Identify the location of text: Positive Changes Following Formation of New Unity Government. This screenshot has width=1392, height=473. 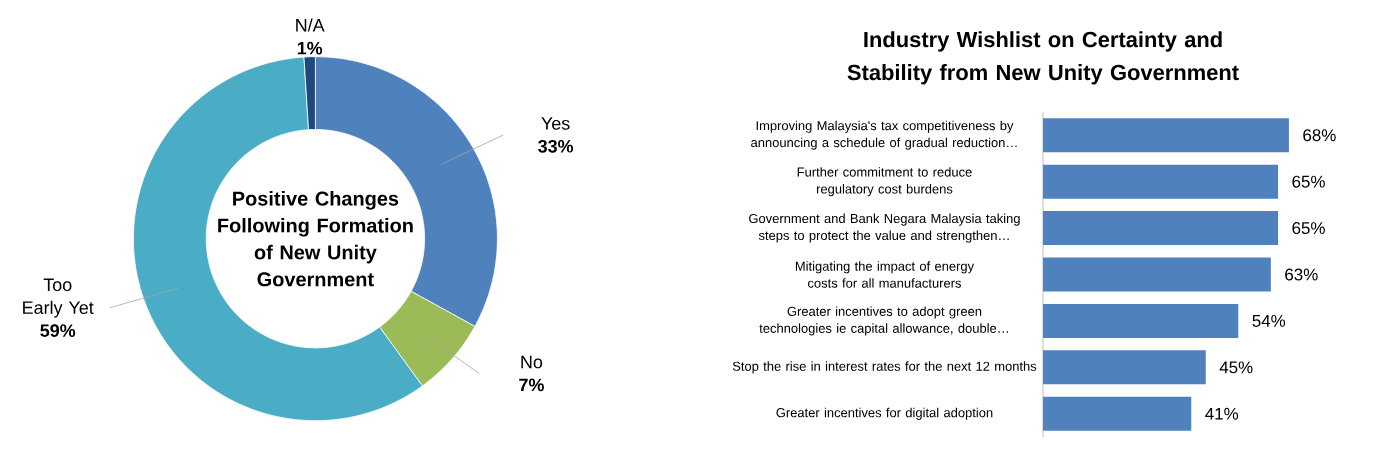
(315, 239).